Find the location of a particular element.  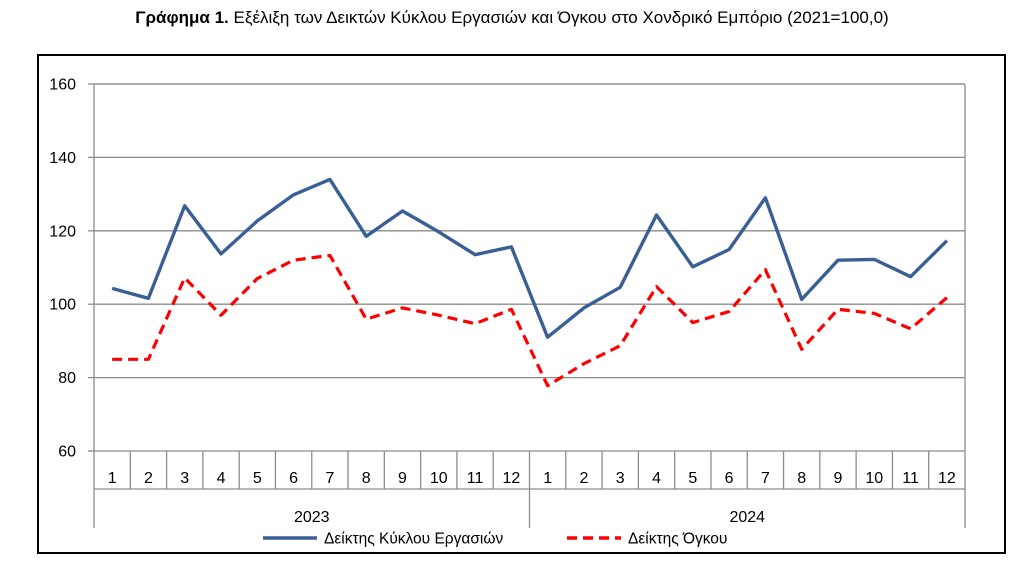

y-tick-label: 120 is located at coordinates (62, 231).